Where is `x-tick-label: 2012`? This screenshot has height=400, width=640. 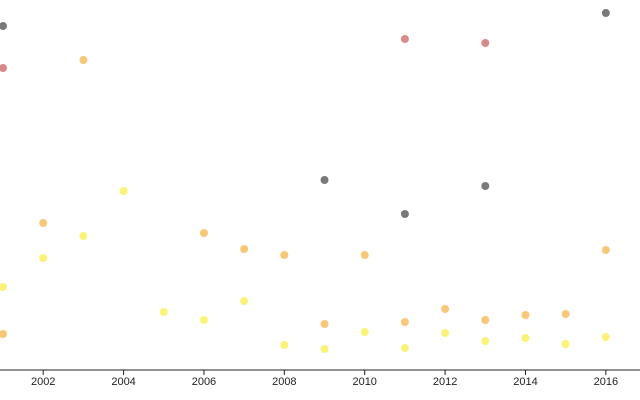 x-tick-label: 2012 is located at coordinates (445, 382).